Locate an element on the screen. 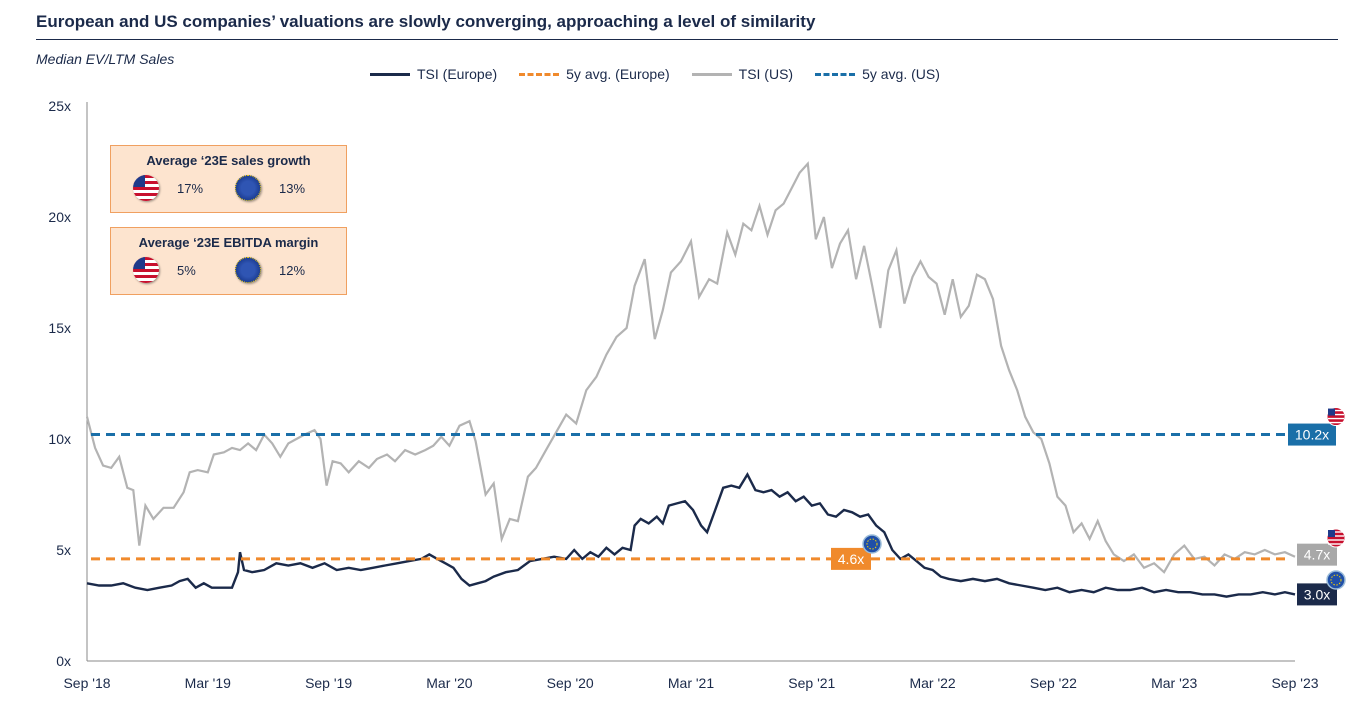 The image size is (1369, 701). x-tick-label: Sep '20 is located at coordinates (570, 683).